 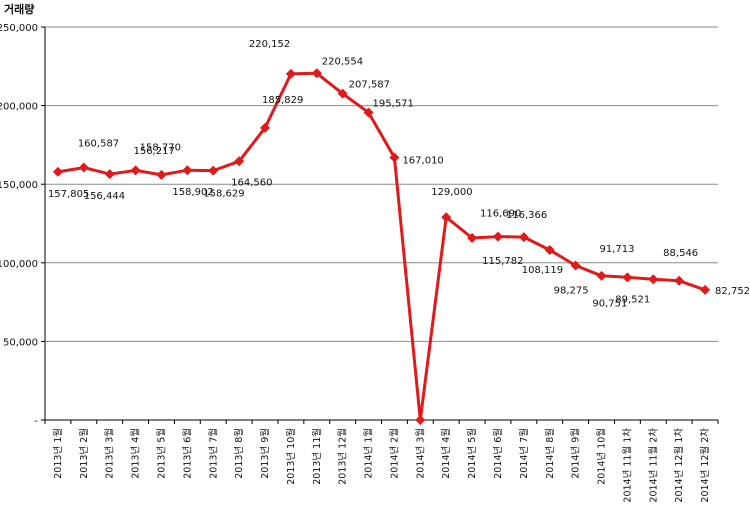 I want to click on x-tick-label: 2013년 2월, so click(x=84, y=453).